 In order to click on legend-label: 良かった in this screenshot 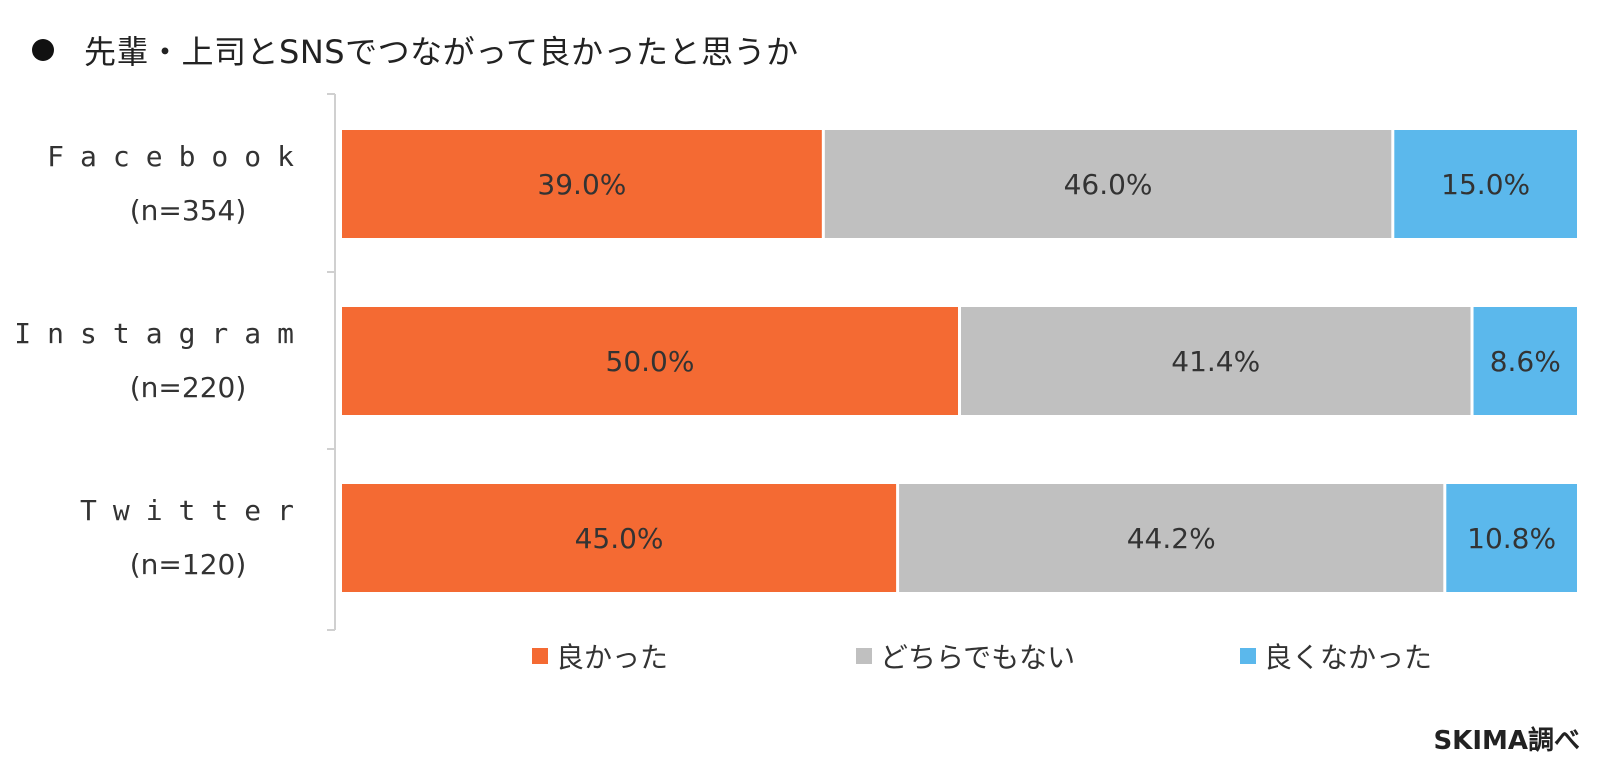, I will do `click(612, 657)`.